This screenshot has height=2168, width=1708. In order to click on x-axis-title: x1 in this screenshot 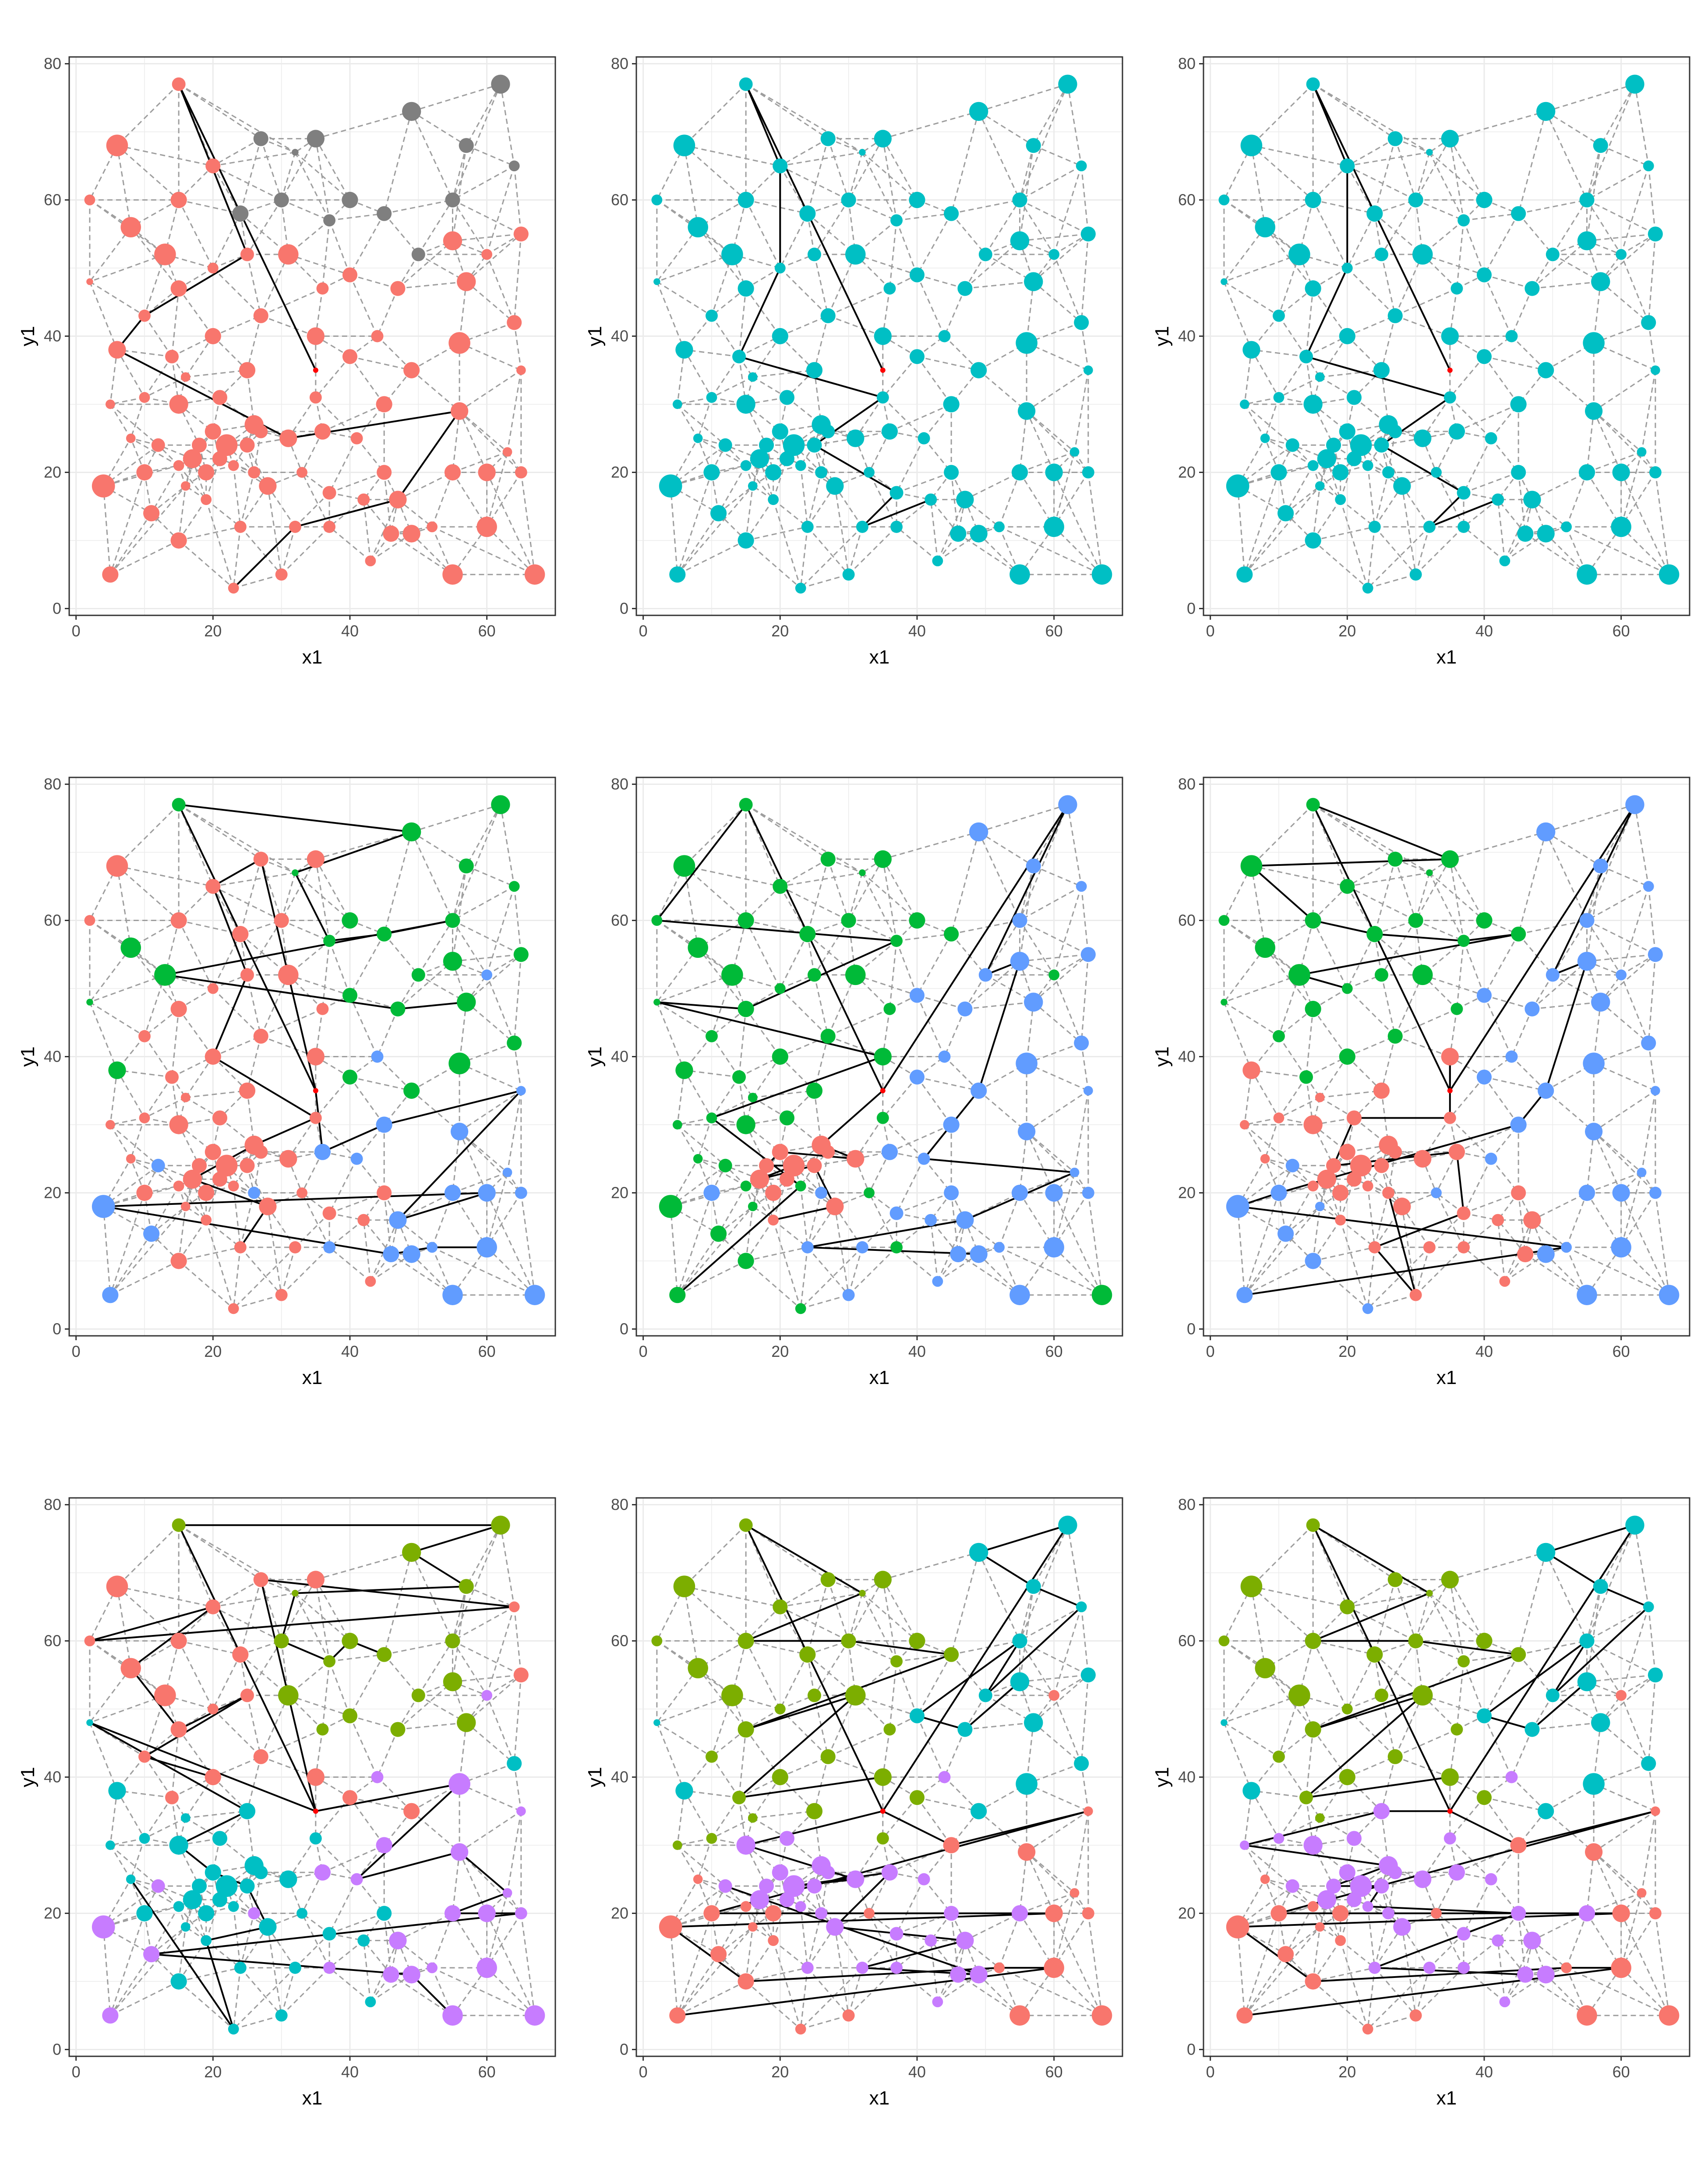, I will do `click(879, 2098)`.